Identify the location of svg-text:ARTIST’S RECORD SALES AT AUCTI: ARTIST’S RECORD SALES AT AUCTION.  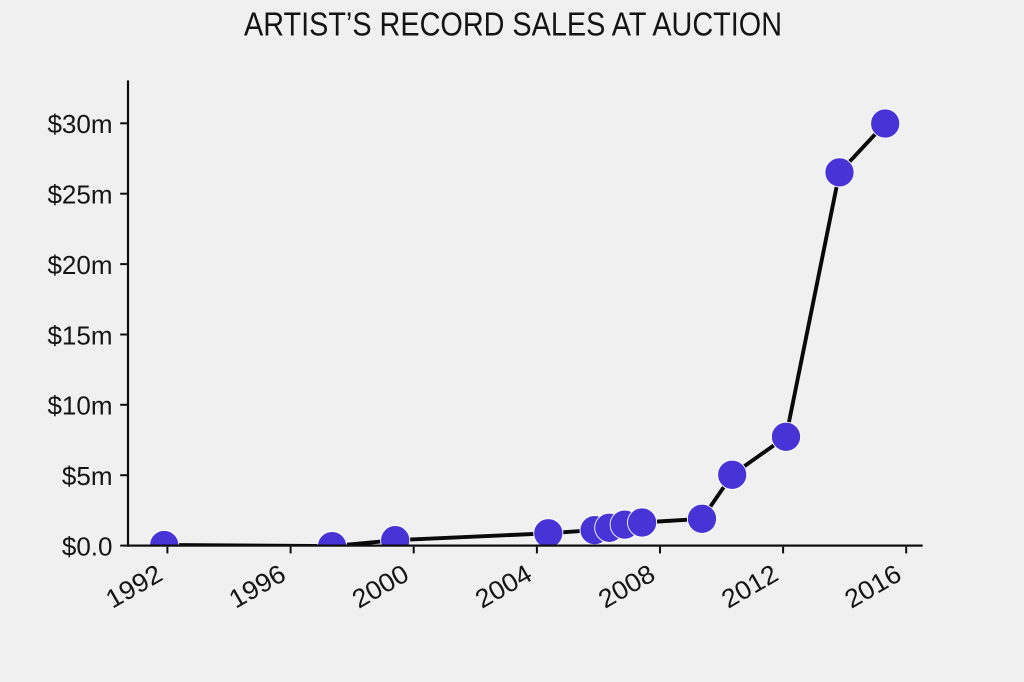
(513, 24).